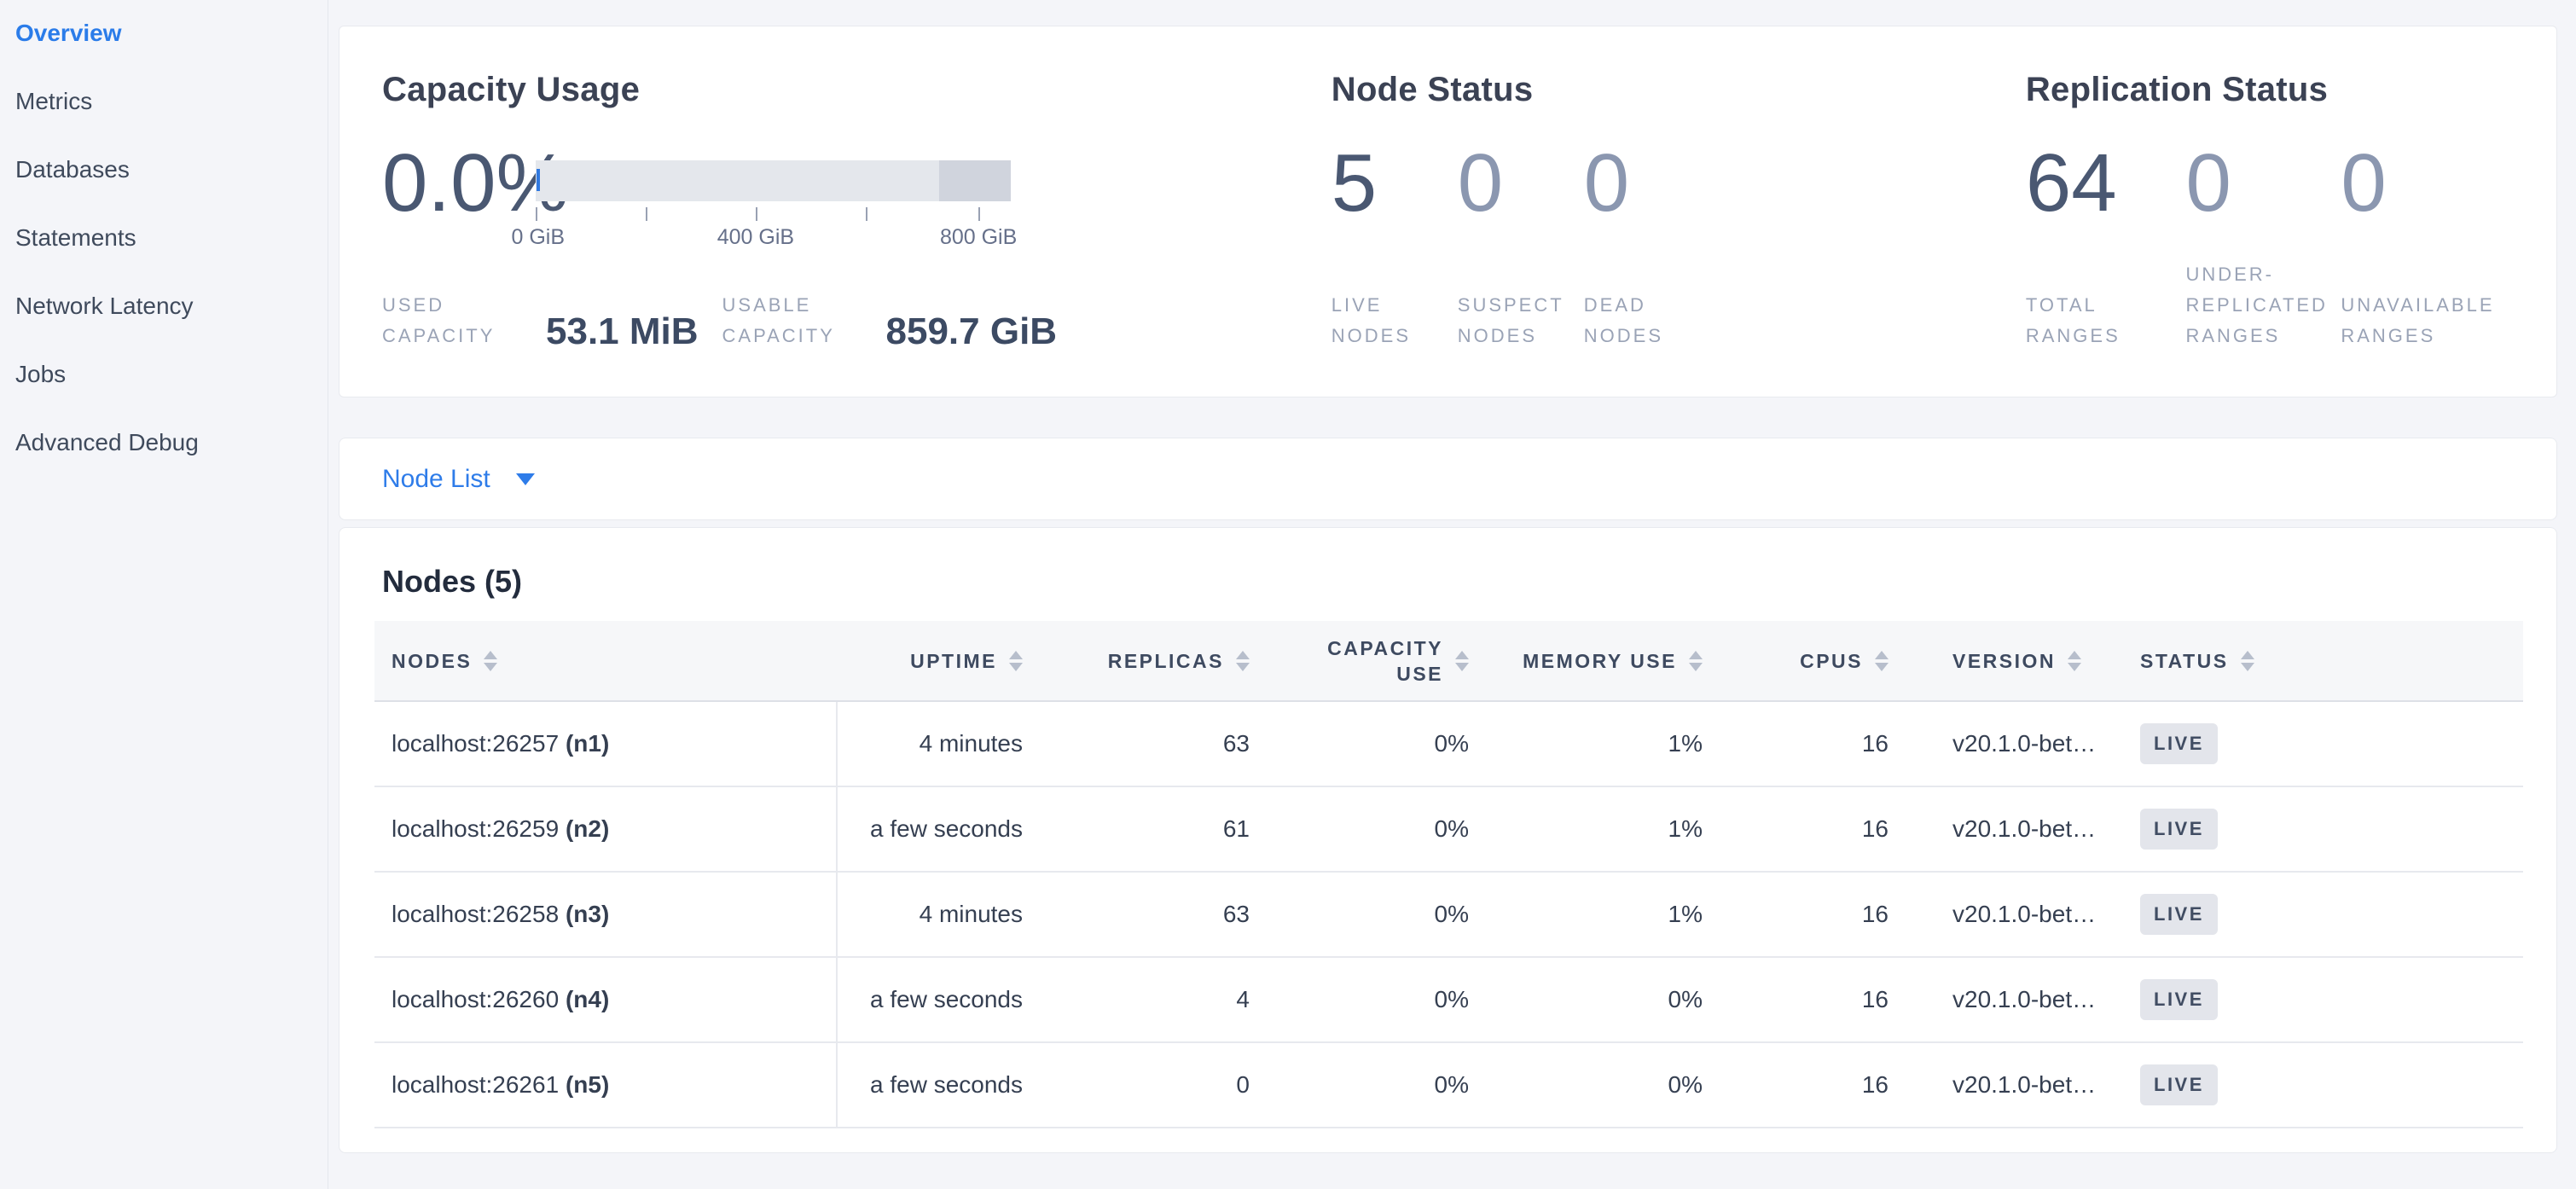 Image resolution: width=2576 pixels, height=1189 pixels. Describe the element at coordinates (41, 374) in the screenshot. I see `sidebar-item-jobs: Jobs` at that location.